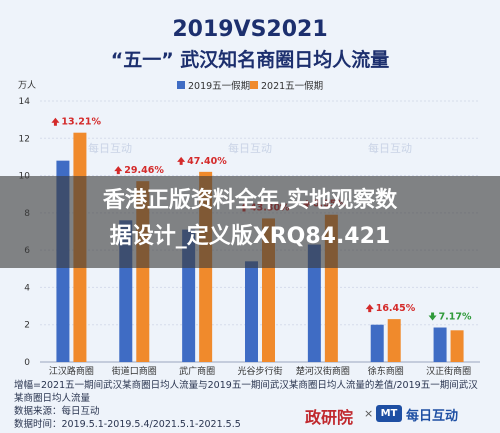  What do you see at coordinates (25, 102) in the screenshot?
I see `y-tick-label: 14` at bounding box center [25, 102].